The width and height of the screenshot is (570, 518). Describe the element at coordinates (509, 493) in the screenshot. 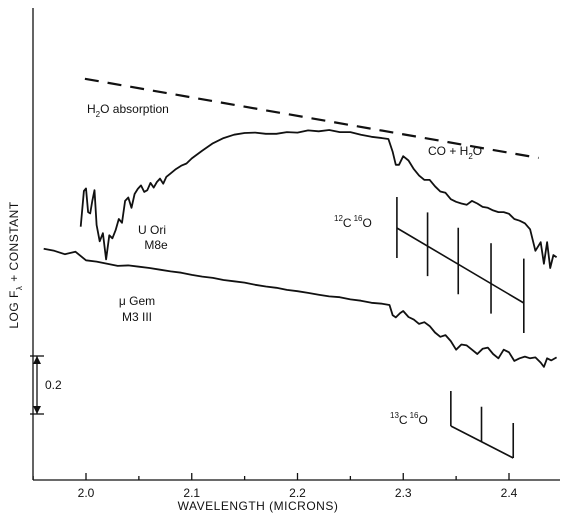

I see `x-tick-label: 2.4` at that location.